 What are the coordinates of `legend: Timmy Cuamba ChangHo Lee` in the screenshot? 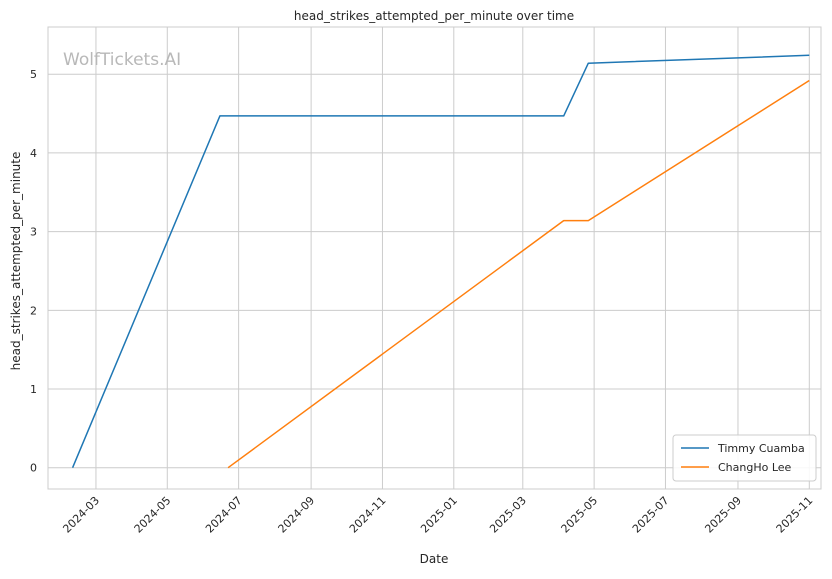 It's located at (744, 458).